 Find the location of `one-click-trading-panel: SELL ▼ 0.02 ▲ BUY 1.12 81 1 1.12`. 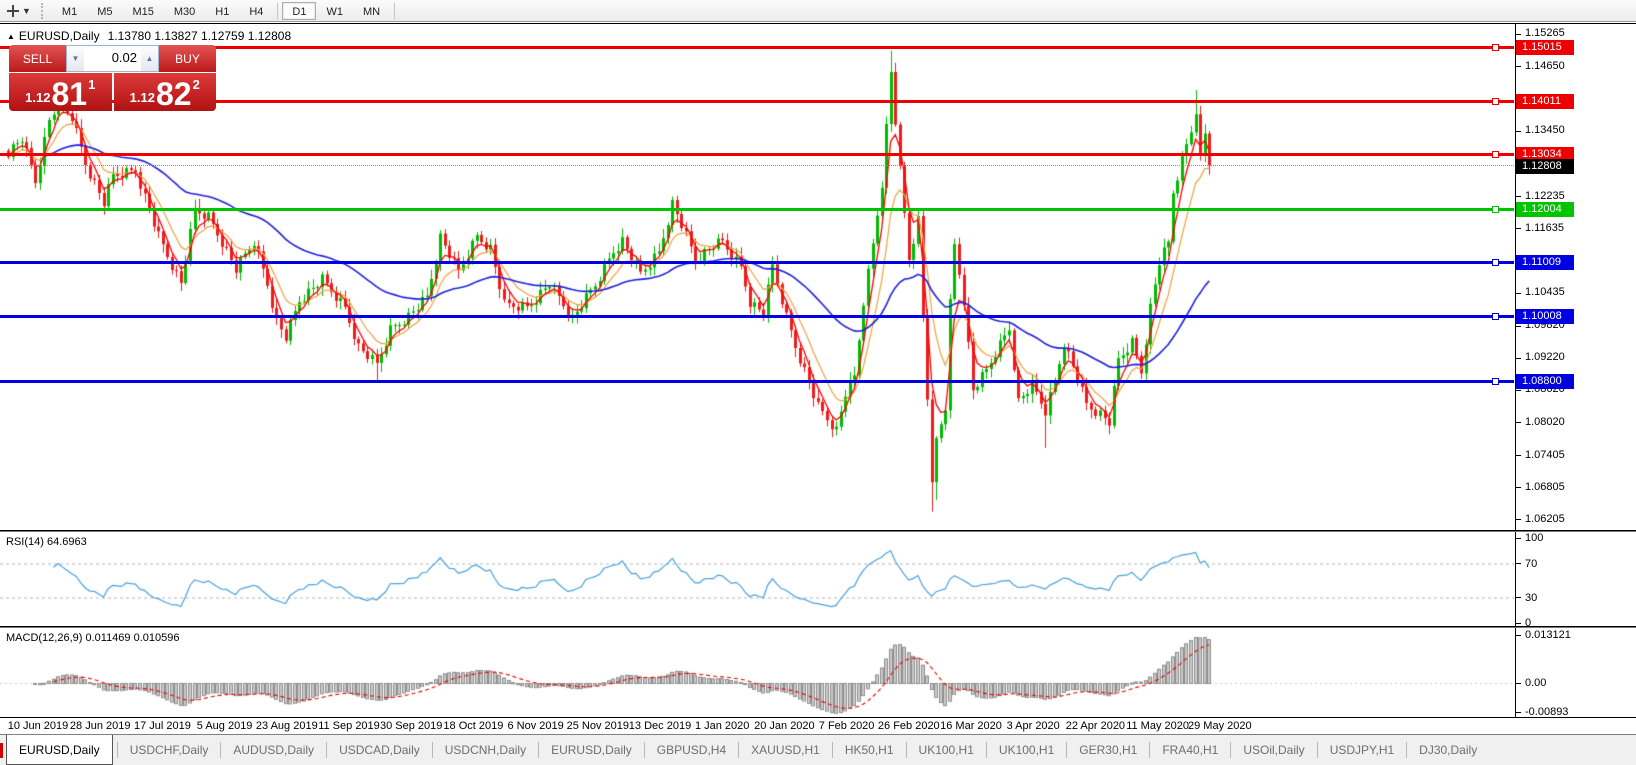

one-click-trading-panel: SELL ▼ 0.02 ▲ BUY 1.12 81 1 1.12 is located at coordinates (112, 78).